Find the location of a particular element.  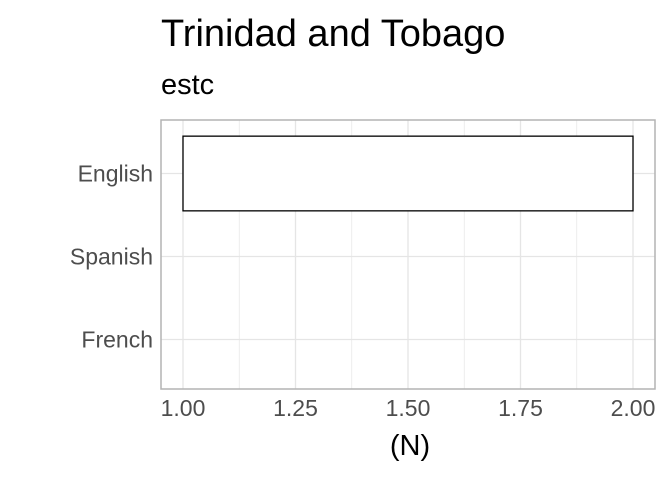

bar-english is located at coordinates (408, 173).